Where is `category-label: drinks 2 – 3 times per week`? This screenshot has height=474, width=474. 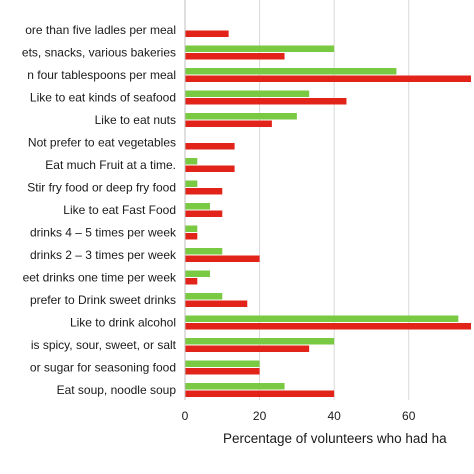
category-label: drinks 2 – 3 times per week is located at coordinates (103, 255).